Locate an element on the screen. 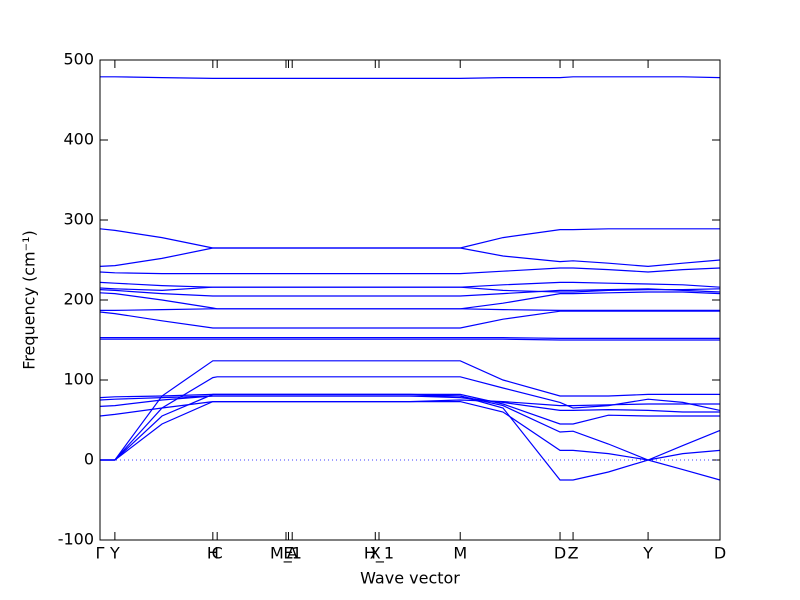 The width and height of the screenshot is (800, 600). y-axis-label: Frequency (cm⁻¹) is located at coordinates (29, 299).